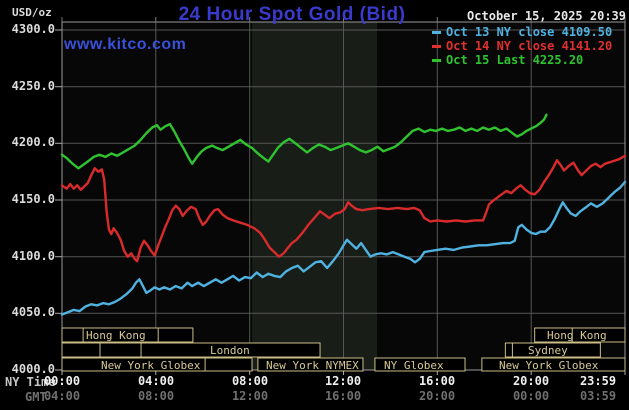 Image resolution: width=629 pixels, height=410 pixels. I want to click on x-tick-ny-2: 08:00, so click(250, 381).